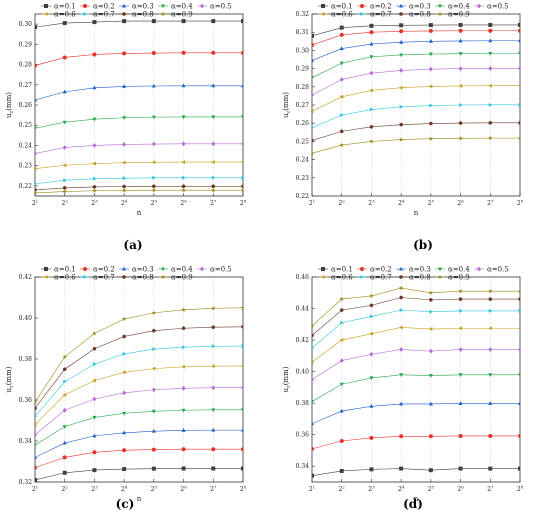 Image resolution: width=550 pixels, height=516 pixels. What do you see at coordinates (303, 69) in the screenshot?
I see `y-tick-label: 0.29` at bounding box center [303, 69].